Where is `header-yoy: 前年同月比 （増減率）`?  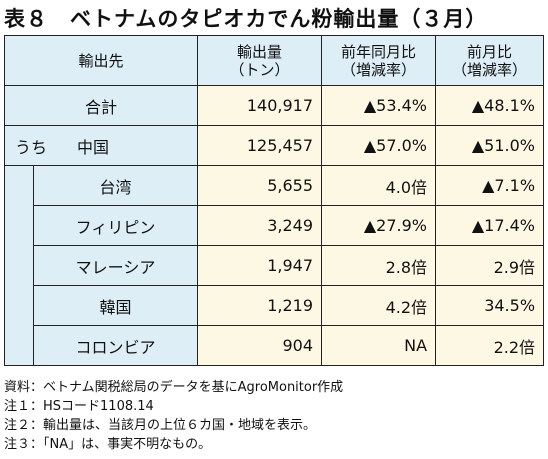
header-yoy: 前年同月比 （増減率） is located at coordinates (379, 60).